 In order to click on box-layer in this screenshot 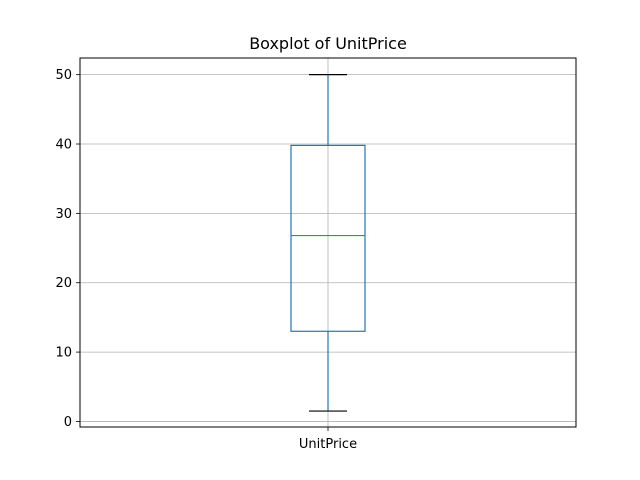, I will do `click(328, 243)`.